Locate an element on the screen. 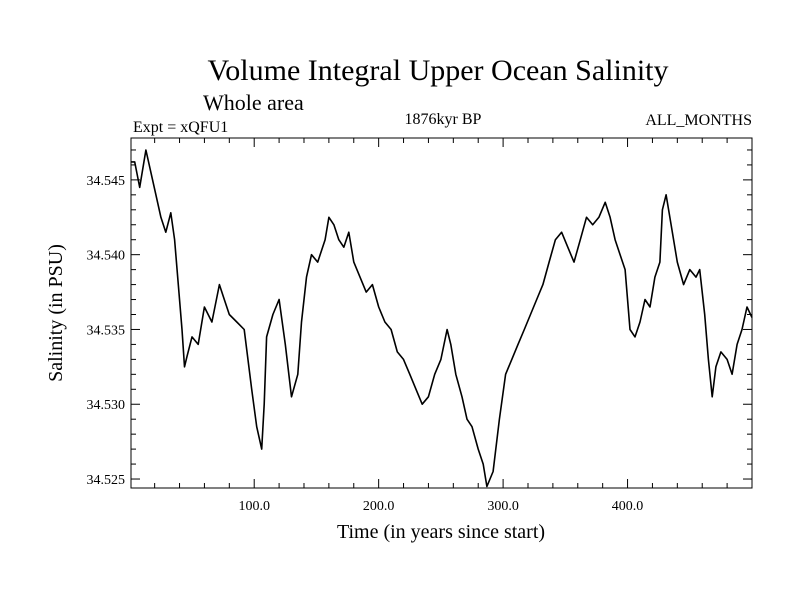 The image size is (800, 600). x-tick-label: 400.0 is located at coordinates (628, 506).